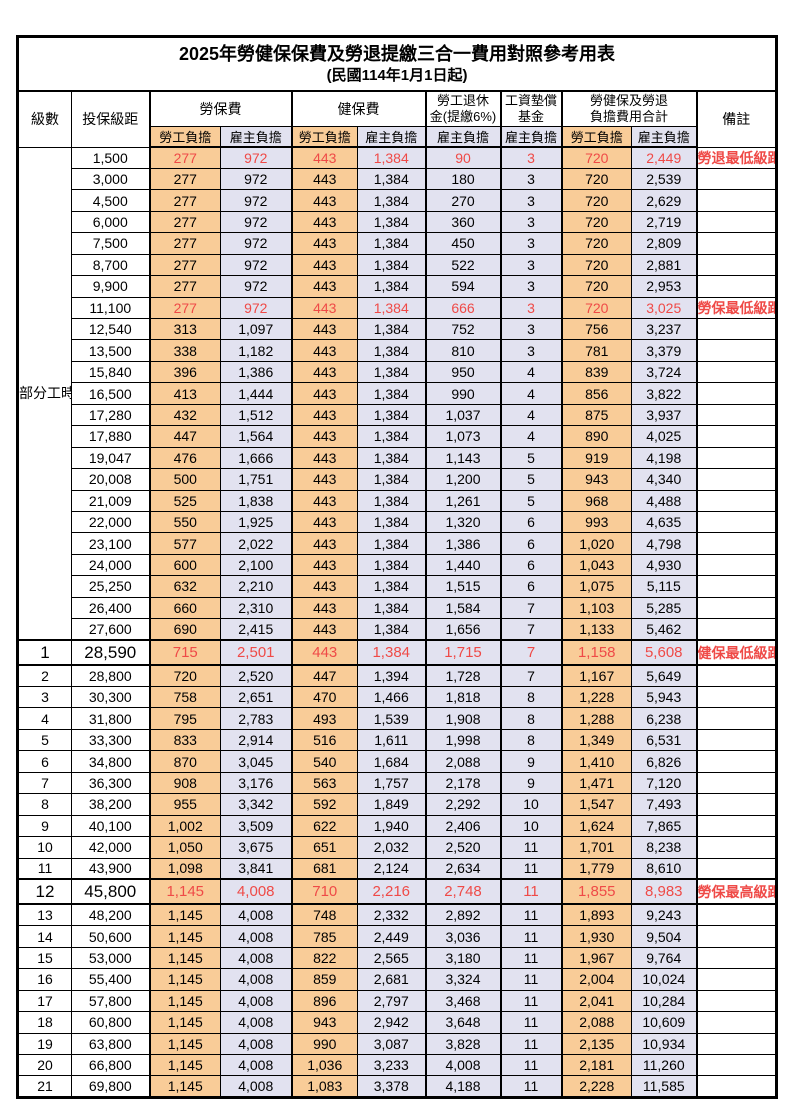 This screenshot has width=791, height=1120. I want to click on col-header-wage-fund: 工資墊償 基金, so click(530, 108).